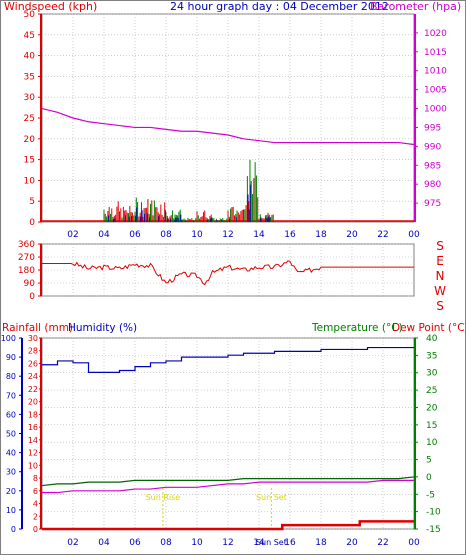  Describe the element at coordinates (32, 223) in the screenshot. I see `top-left-tick-label: 0` at that location.